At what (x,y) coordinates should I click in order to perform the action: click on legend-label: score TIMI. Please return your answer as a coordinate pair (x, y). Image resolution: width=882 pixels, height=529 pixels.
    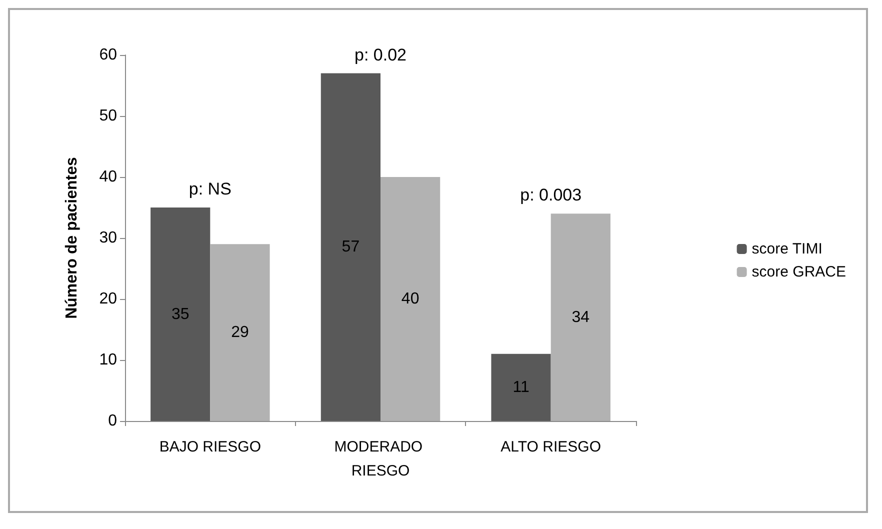
    Looking at the image, I should click on (787, 249).